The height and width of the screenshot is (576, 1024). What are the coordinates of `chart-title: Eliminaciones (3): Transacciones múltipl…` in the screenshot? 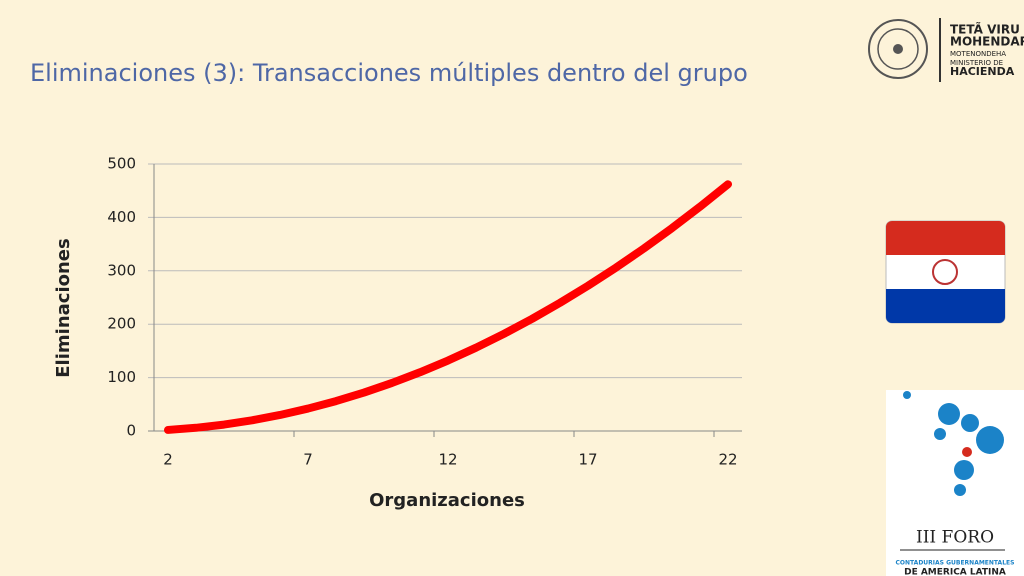 It's located at (389, 73).